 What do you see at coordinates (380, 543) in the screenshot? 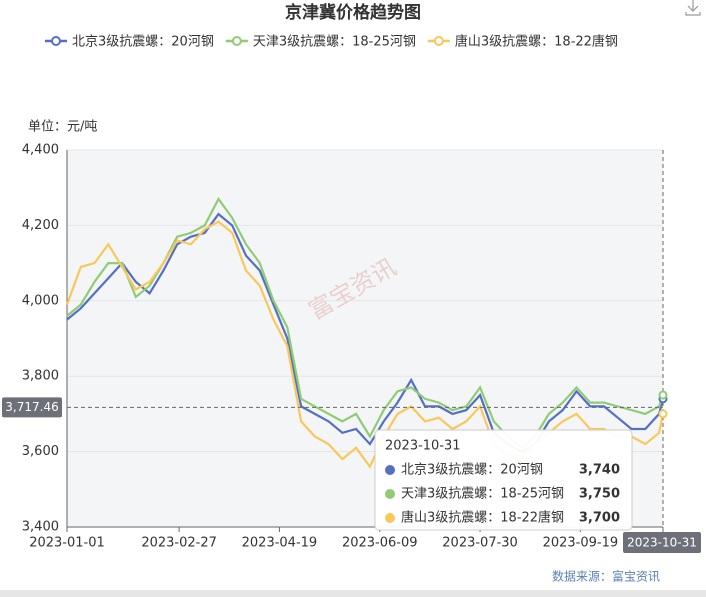
I see `x-tick-label: 2023-06-09` at bounding box center [380, 543].